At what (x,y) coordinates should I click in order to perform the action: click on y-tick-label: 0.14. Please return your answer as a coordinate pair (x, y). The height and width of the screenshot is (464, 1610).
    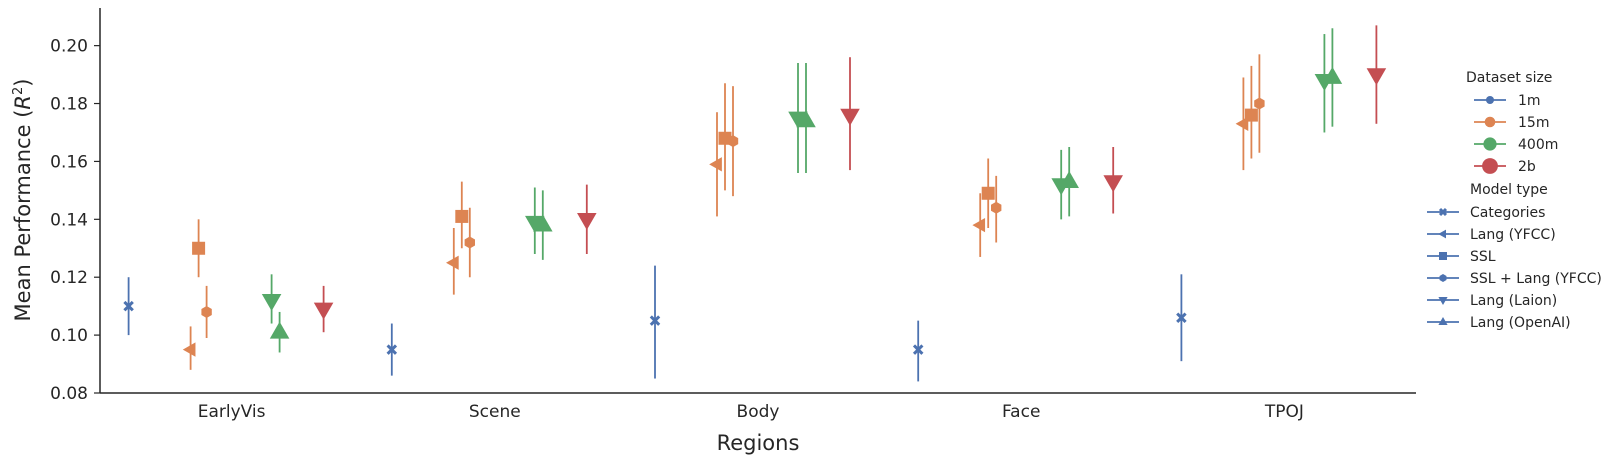
    Looking at the image, I should click on (69, 220).